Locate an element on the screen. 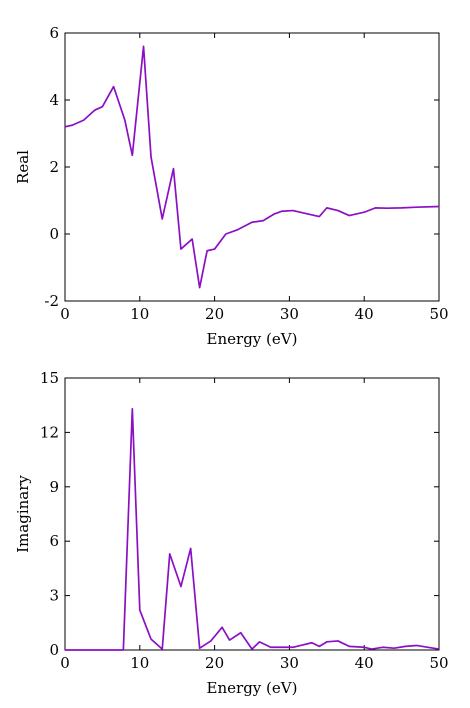 Image resolution: width=470 pixels, height=708 pixels. real-x-axis-label: Energy (eV) is located at coordinates (252, 339).